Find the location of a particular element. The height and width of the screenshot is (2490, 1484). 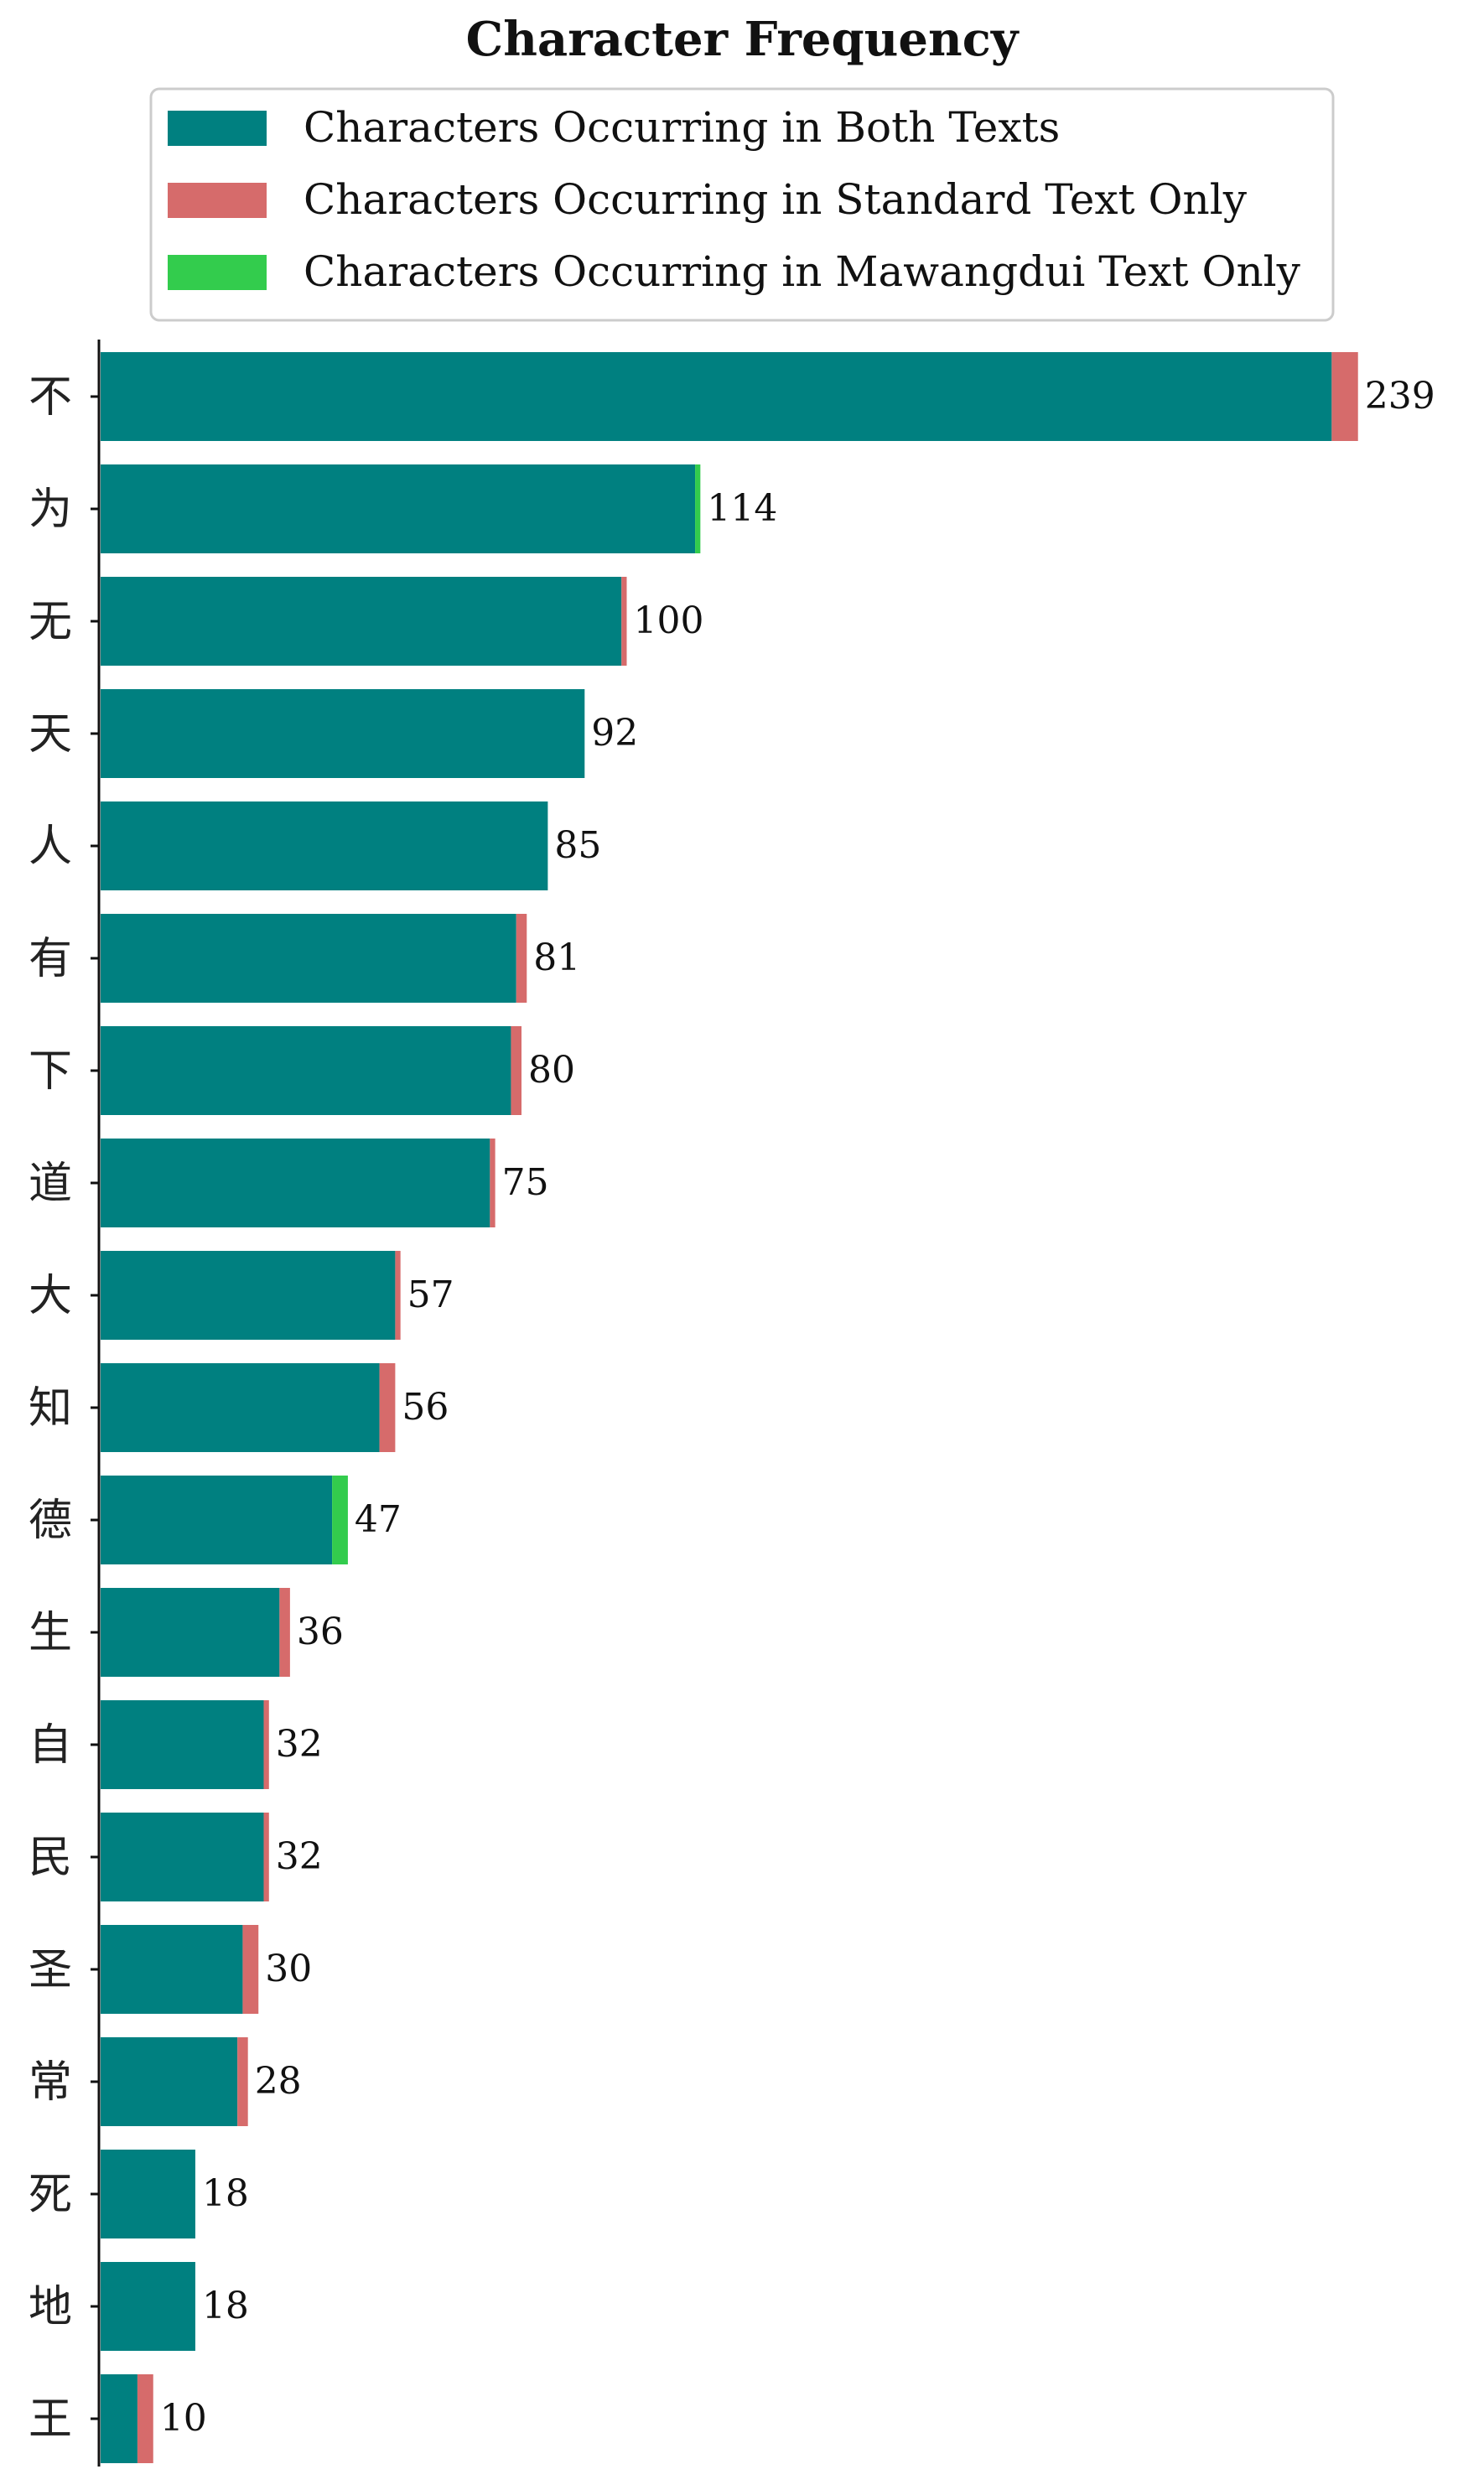

category-label: 大 is located at coordinates (50, 1296).